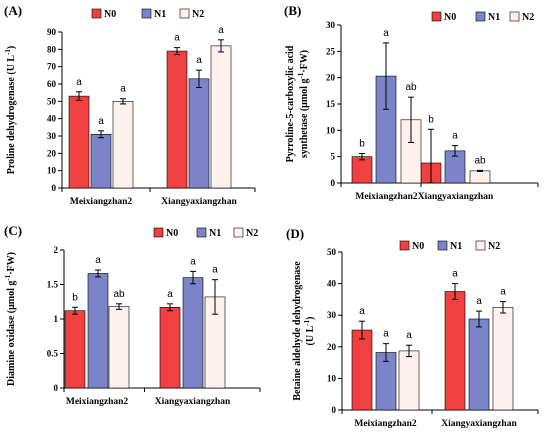  Describe the element at coordinates (290, 103) in the screenshot. I see `y-axis-label-line1: Pyrroline-5-carboxylic acid` at that location.